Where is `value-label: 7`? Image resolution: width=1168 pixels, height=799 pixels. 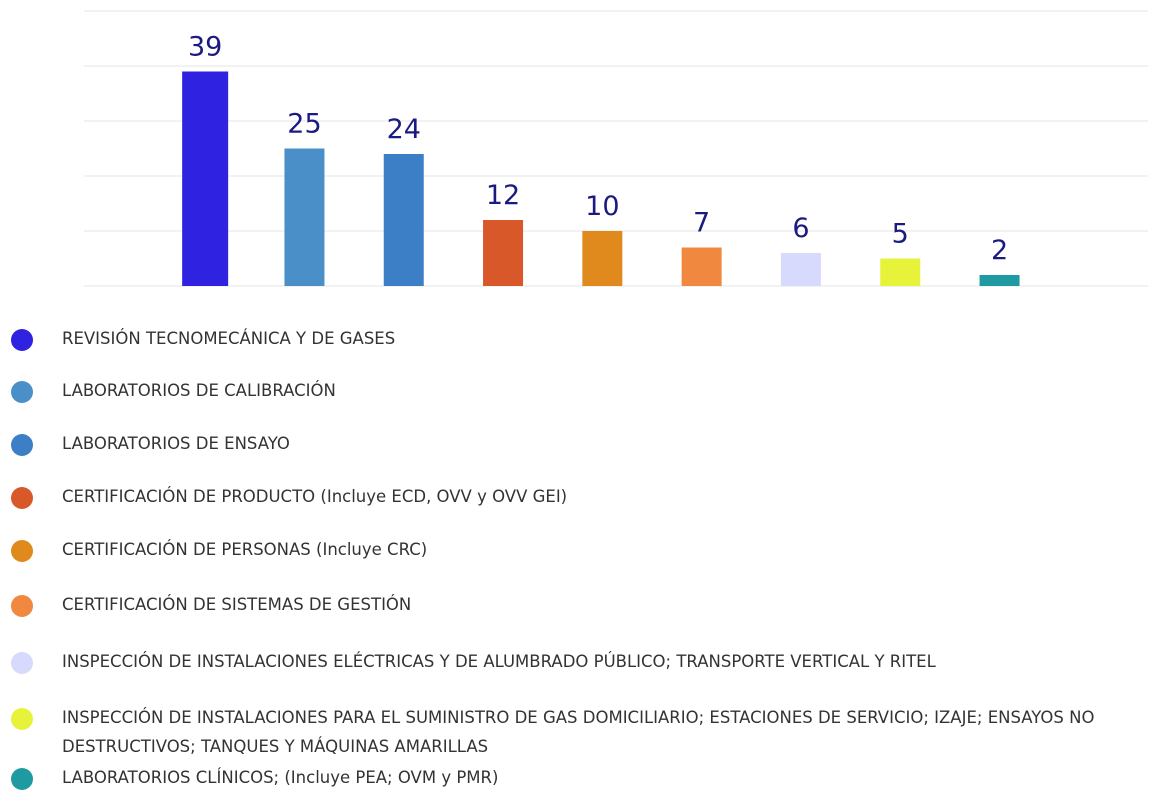 value-label: 7 is located at coordinates (701, 223).